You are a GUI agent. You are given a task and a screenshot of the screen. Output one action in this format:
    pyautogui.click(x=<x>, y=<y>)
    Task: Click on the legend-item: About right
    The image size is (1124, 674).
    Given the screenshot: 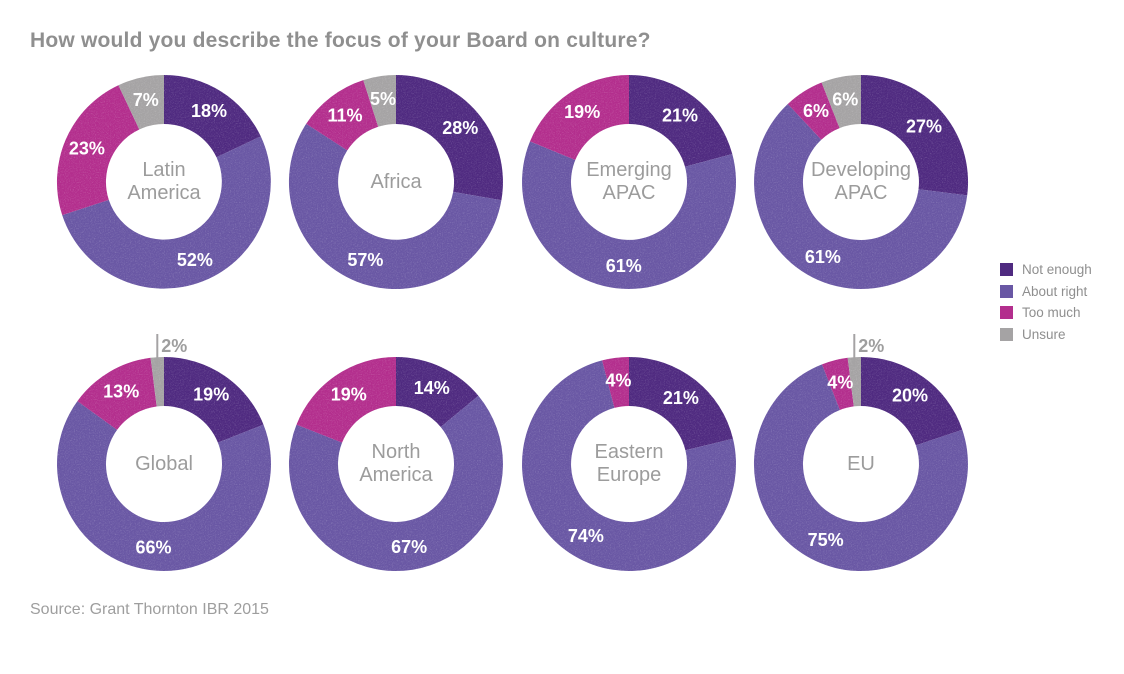 What is the action you would take?
    pyautogui.click(x=1046, y=291)
    